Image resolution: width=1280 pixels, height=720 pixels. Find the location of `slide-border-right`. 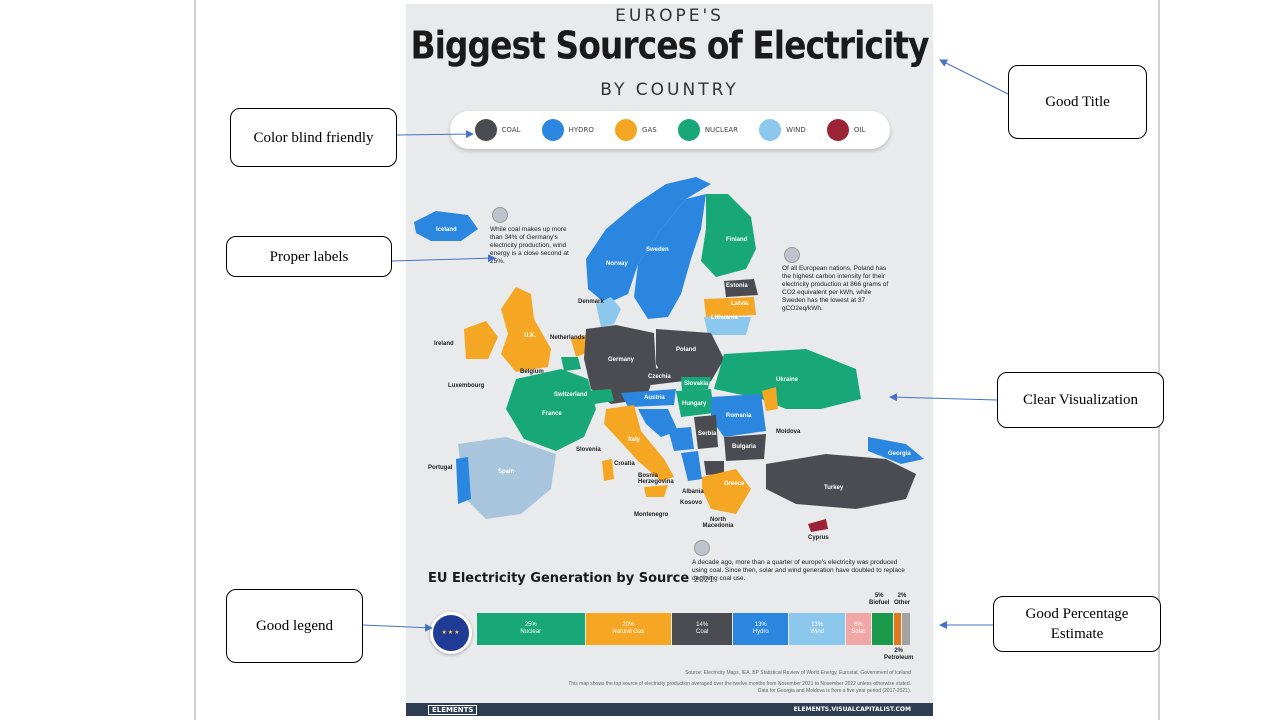

slide-border-right is located at coordinates (1159, 360).